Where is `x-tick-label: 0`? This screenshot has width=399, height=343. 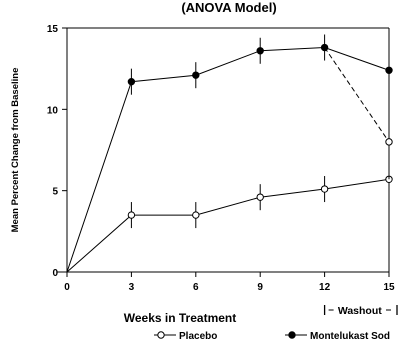 x-tick-label: 0 is located at coordinates (67, 287).